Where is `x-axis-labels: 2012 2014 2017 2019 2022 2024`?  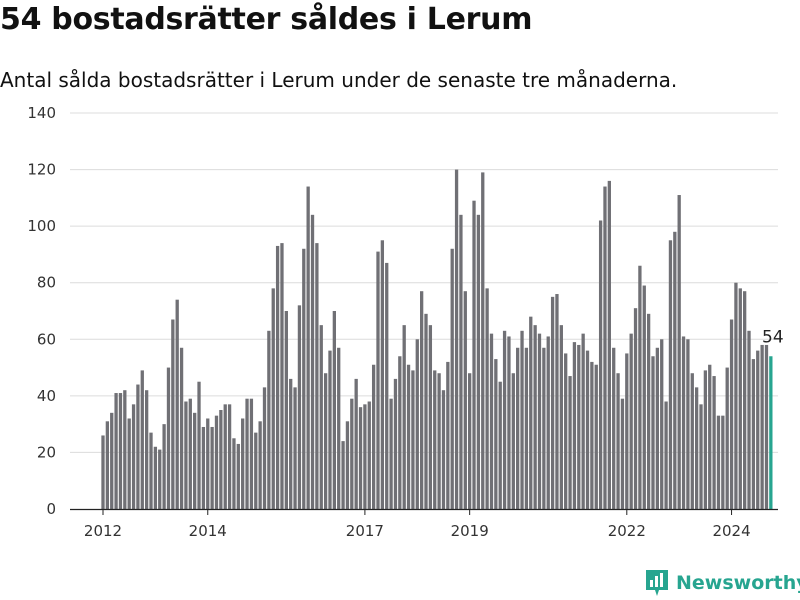 x-axis-labels: 2012 2014 2017 2019 2022 2024 is located at coordinates (417, 524).